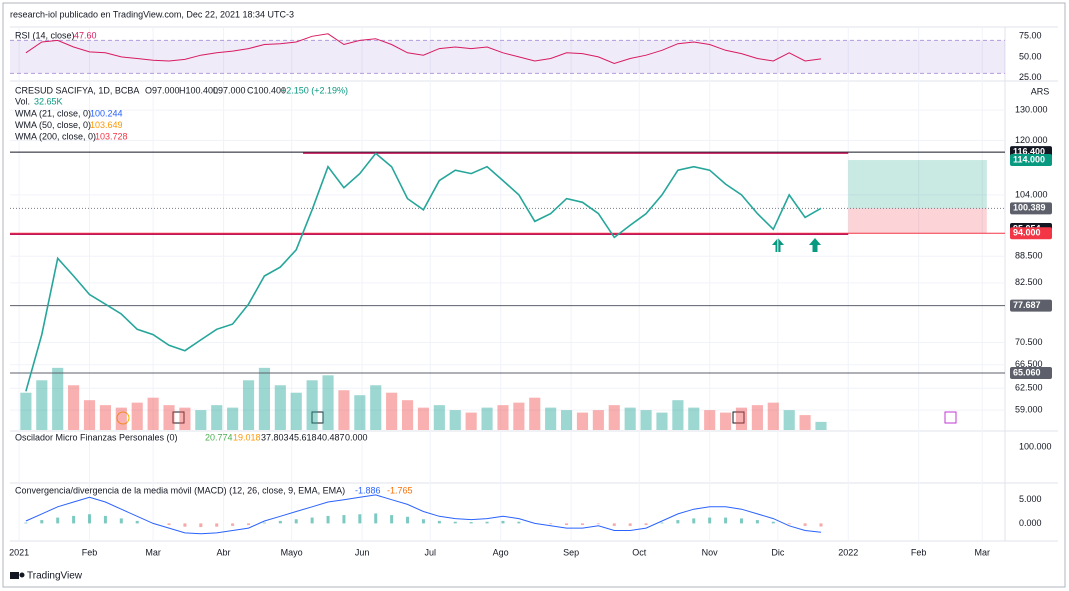 Image resolution: width=1069 pixels, height=591 pixels. Describe the element at coordinates (356, 437) in the screenshot. I see `osc-value: 0.000` at that location.